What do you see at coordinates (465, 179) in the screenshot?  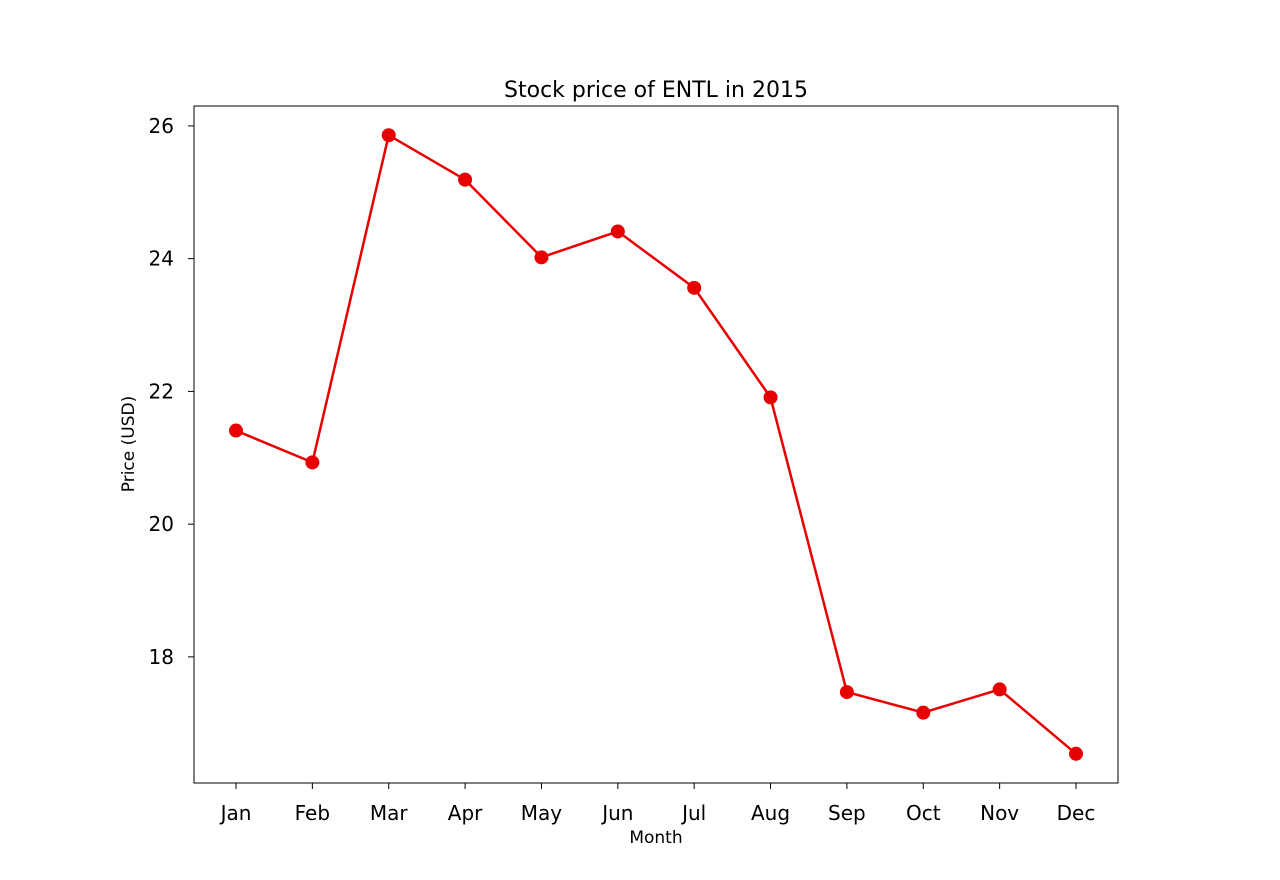 I see `data-point-apr` at bounding box center [465, 179].